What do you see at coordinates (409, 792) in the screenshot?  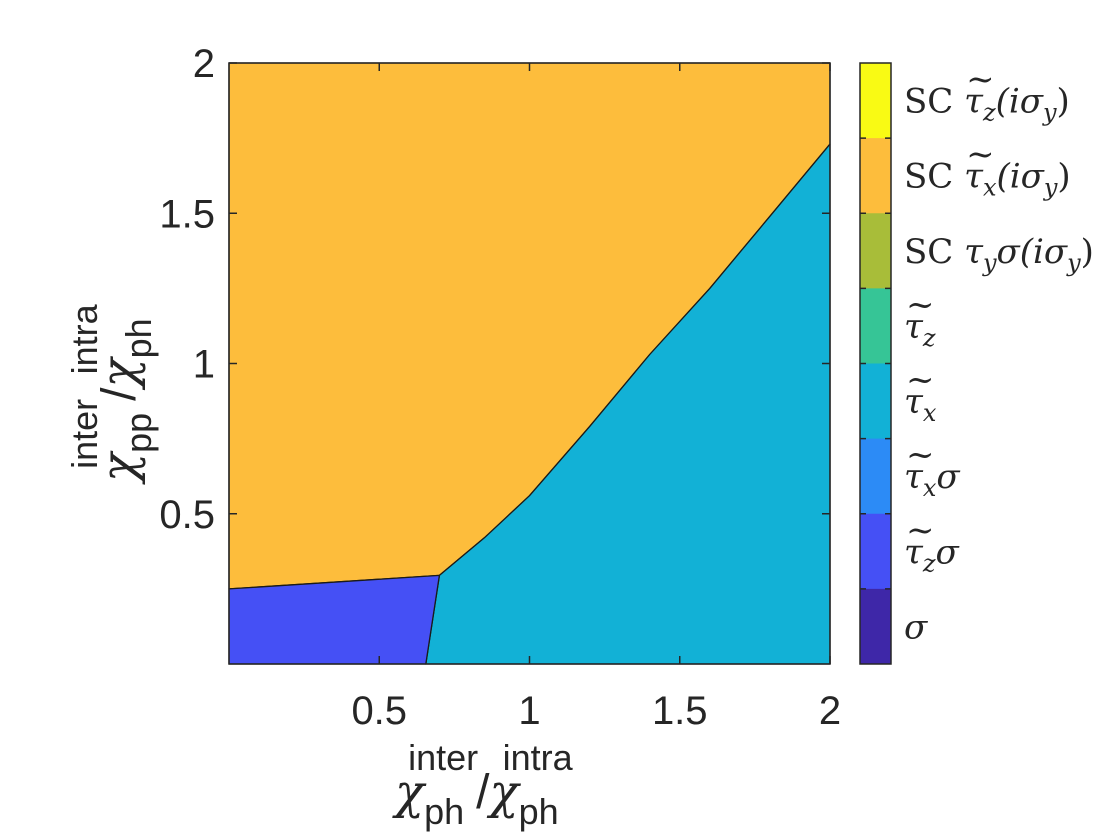 I see `x-label-num-symbol: χ` at bounding box center [409, 792].